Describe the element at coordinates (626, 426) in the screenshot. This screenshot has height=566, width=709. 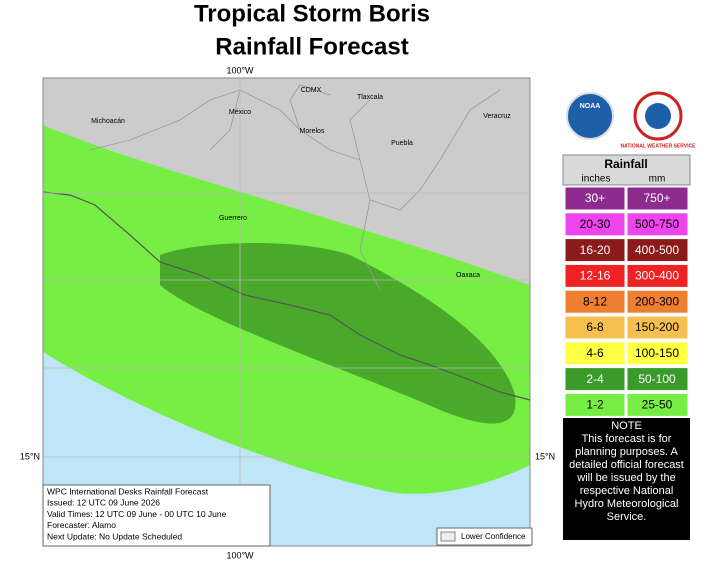
I see `note-title: NOTE` at that location.